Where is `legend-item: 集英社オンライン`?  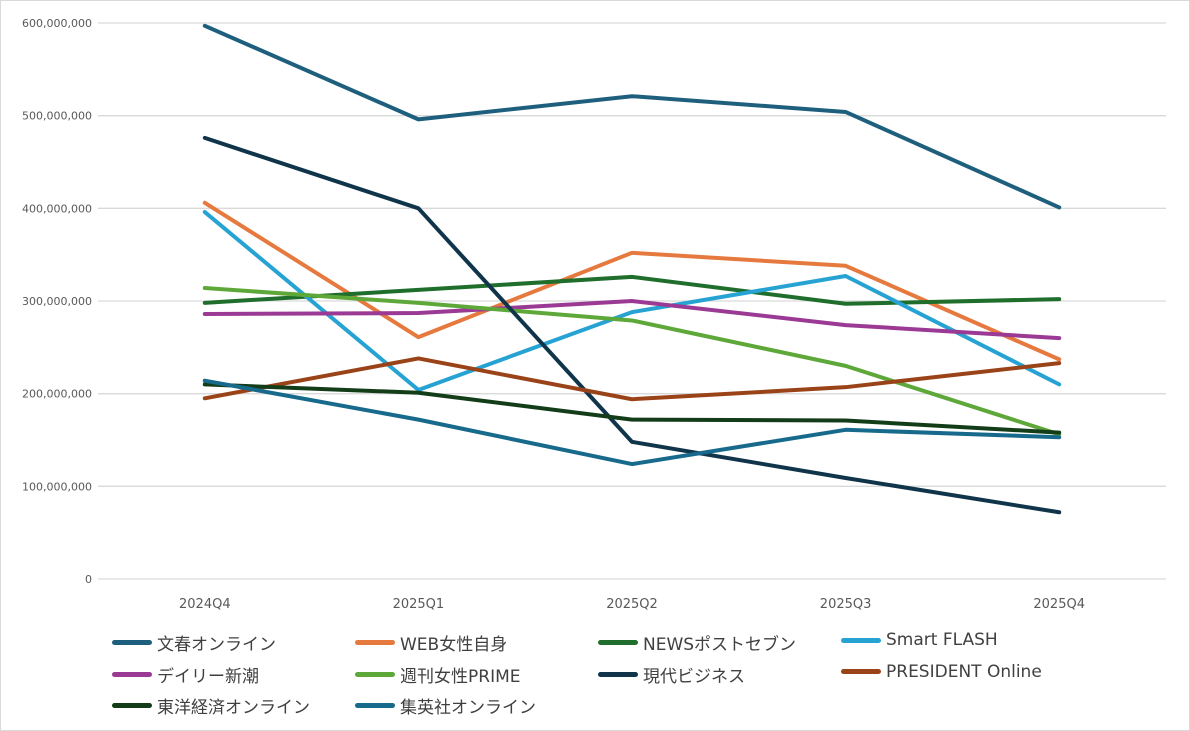 legend-item: 集英社オンライン is located at coordinates (445, 705).